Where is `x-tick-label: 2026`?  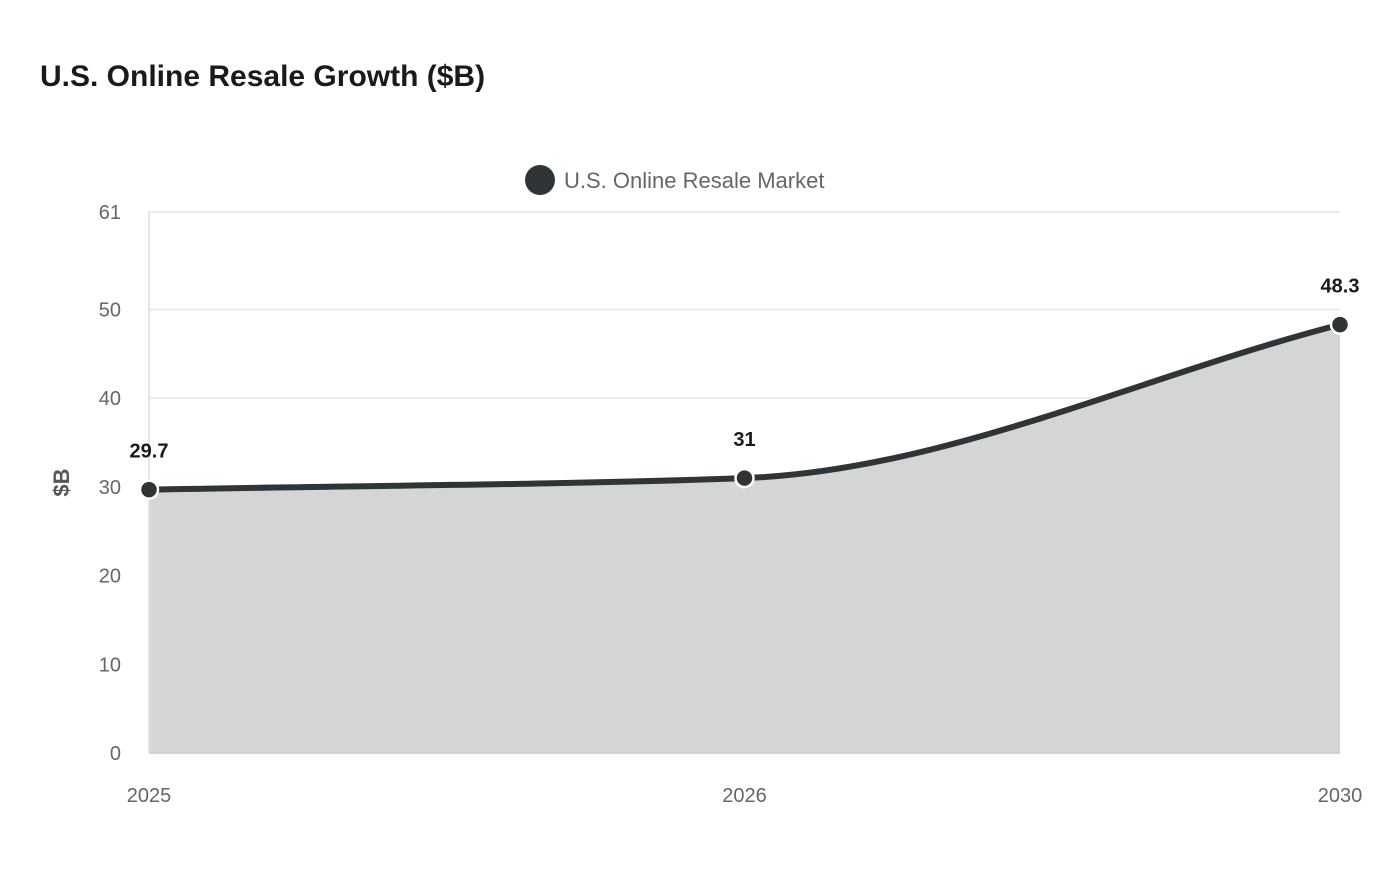
x-tick-label: 2026 is located at coordinates (744, 796).